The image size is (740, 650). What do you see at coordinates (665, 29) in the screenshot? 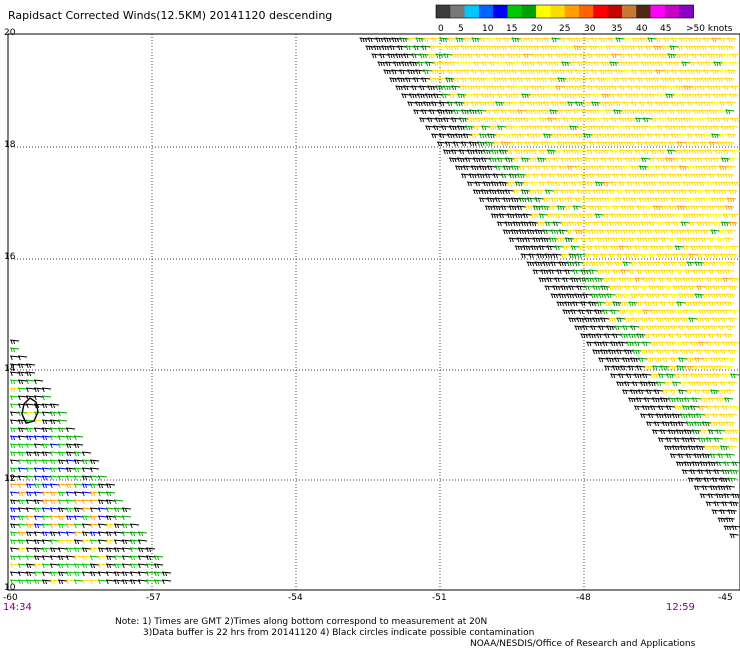
I see `legend-label: 45` at bounding box center [665, 29].